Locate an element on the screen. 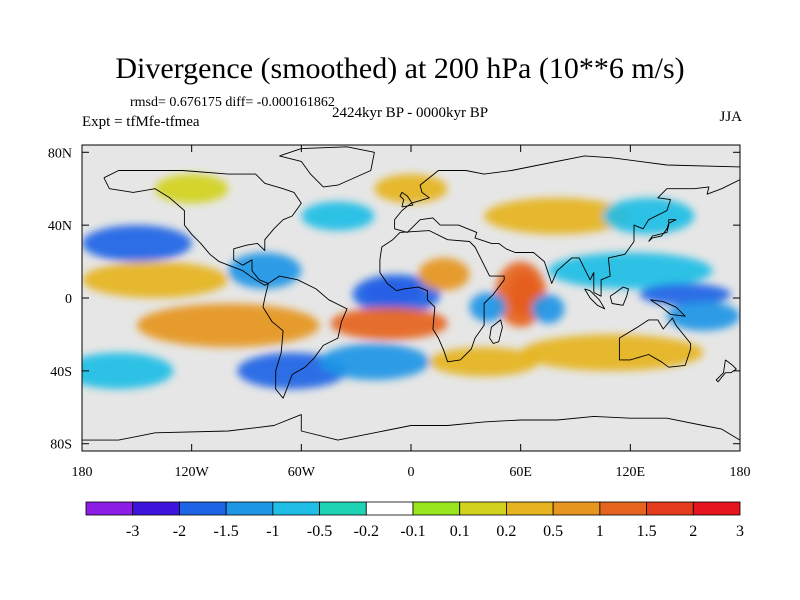  experiment-label: Expt = tfMfe-tfmea is located at coordinates (141, 122).